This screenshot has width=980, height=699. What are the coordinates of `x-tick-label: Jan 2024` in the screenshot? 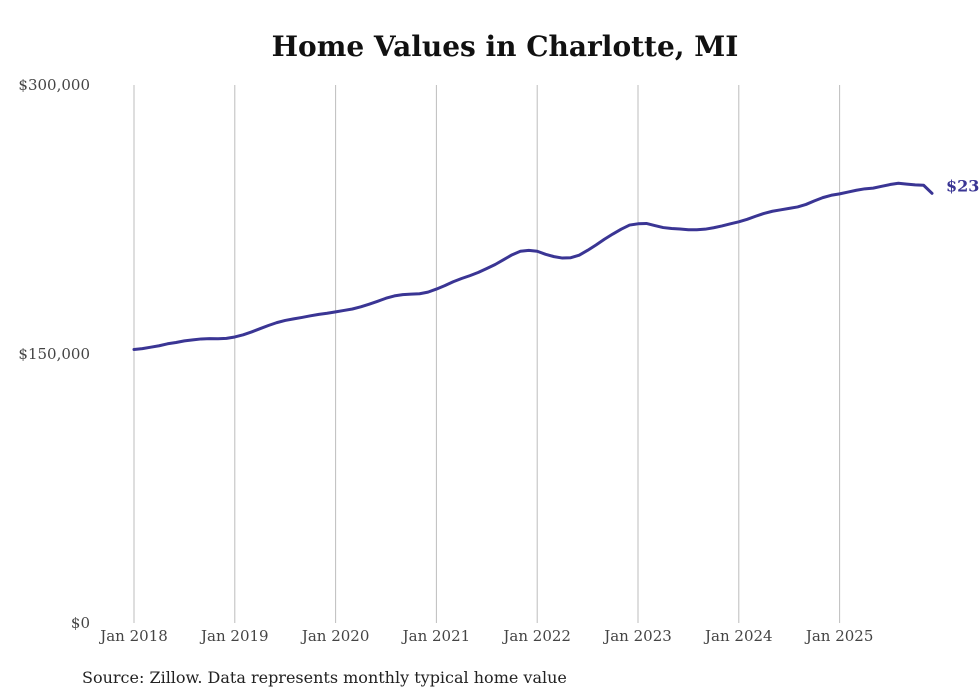 It's located at (738, 636).